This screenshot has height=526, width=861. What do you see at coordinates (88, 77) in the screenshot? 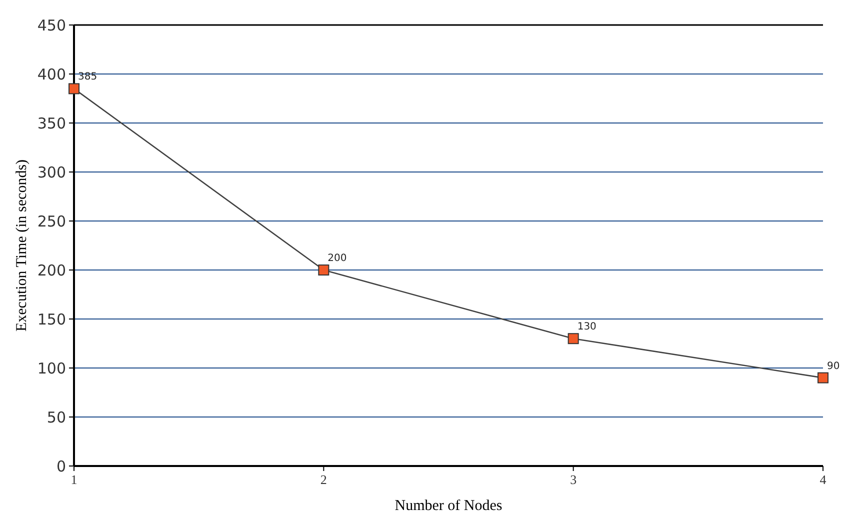
I see `data-label: 385` at bounding box center [88, 77].